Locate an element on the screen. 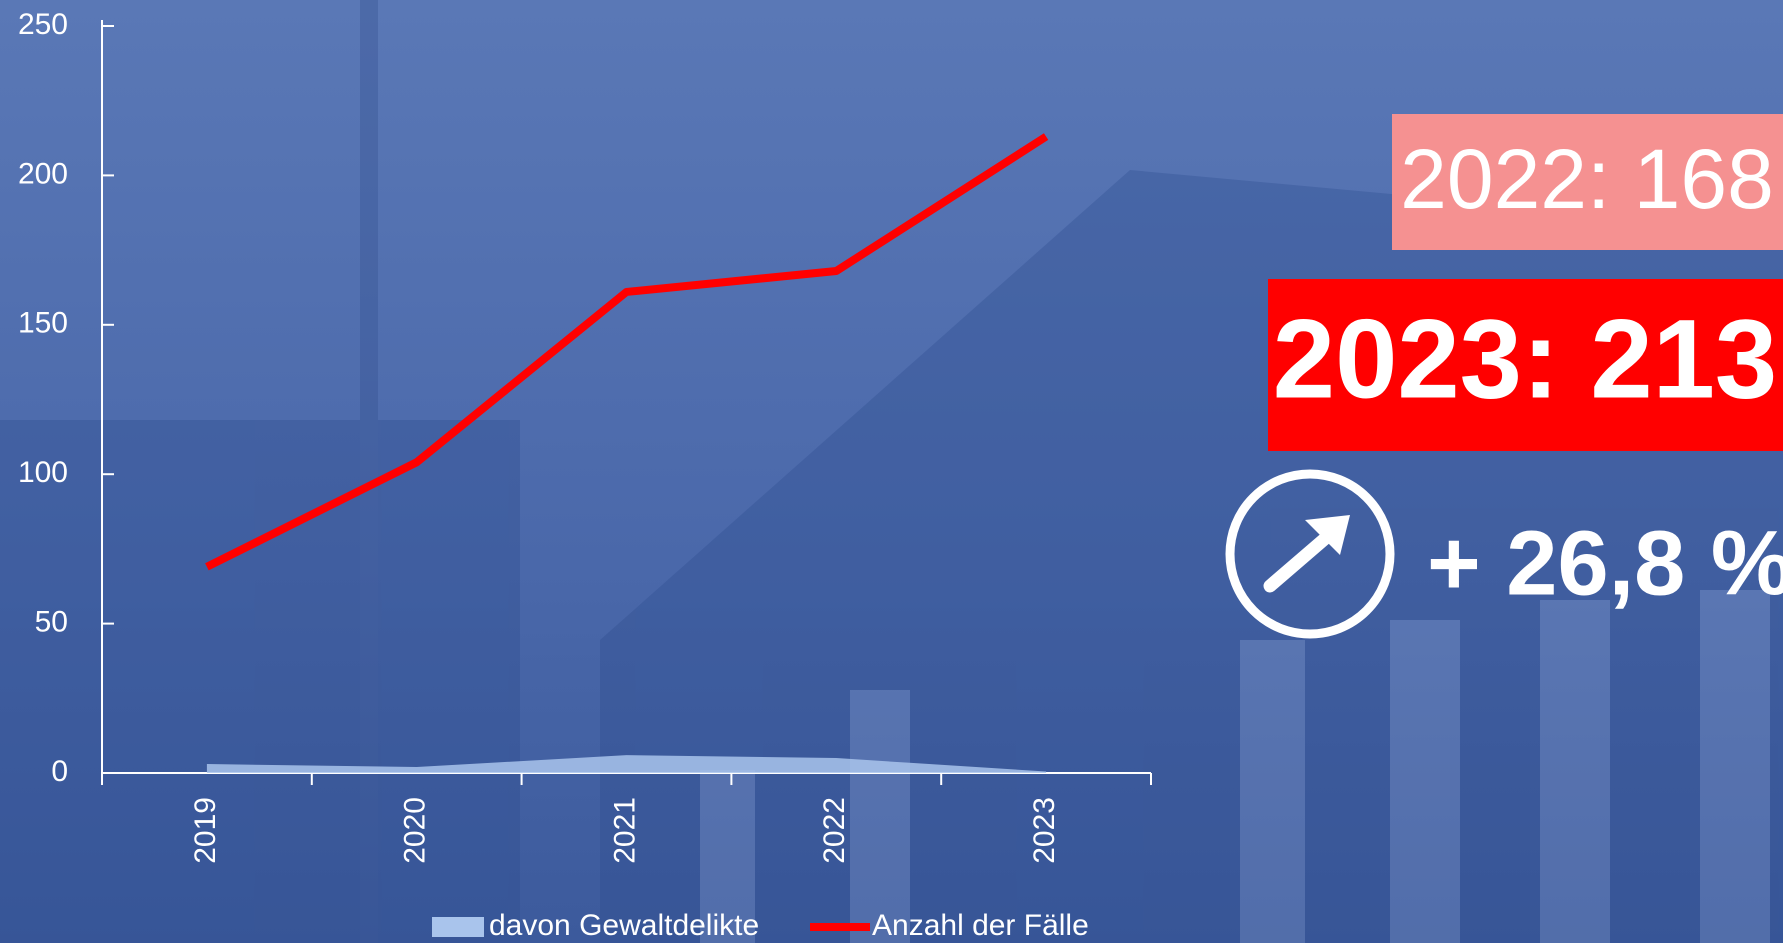 This screenshot has width=1783, height=943. legend-label: Anzahl der Fälle is located at coordinates (980, 925).